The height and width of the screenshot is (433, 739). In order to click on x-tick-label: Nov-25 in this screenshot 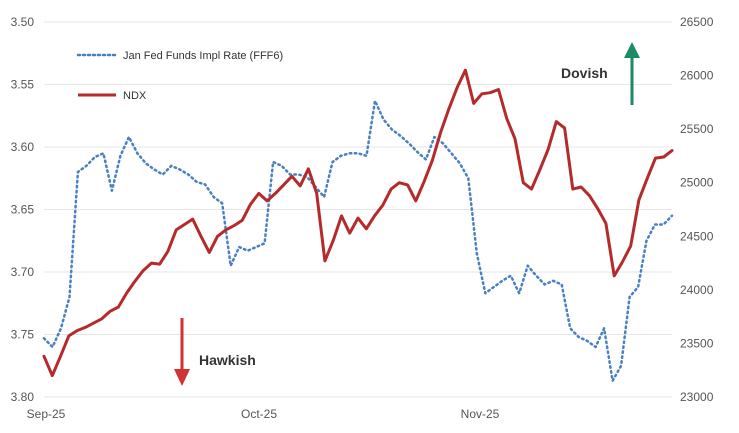, I will do `click(480, 414)`.